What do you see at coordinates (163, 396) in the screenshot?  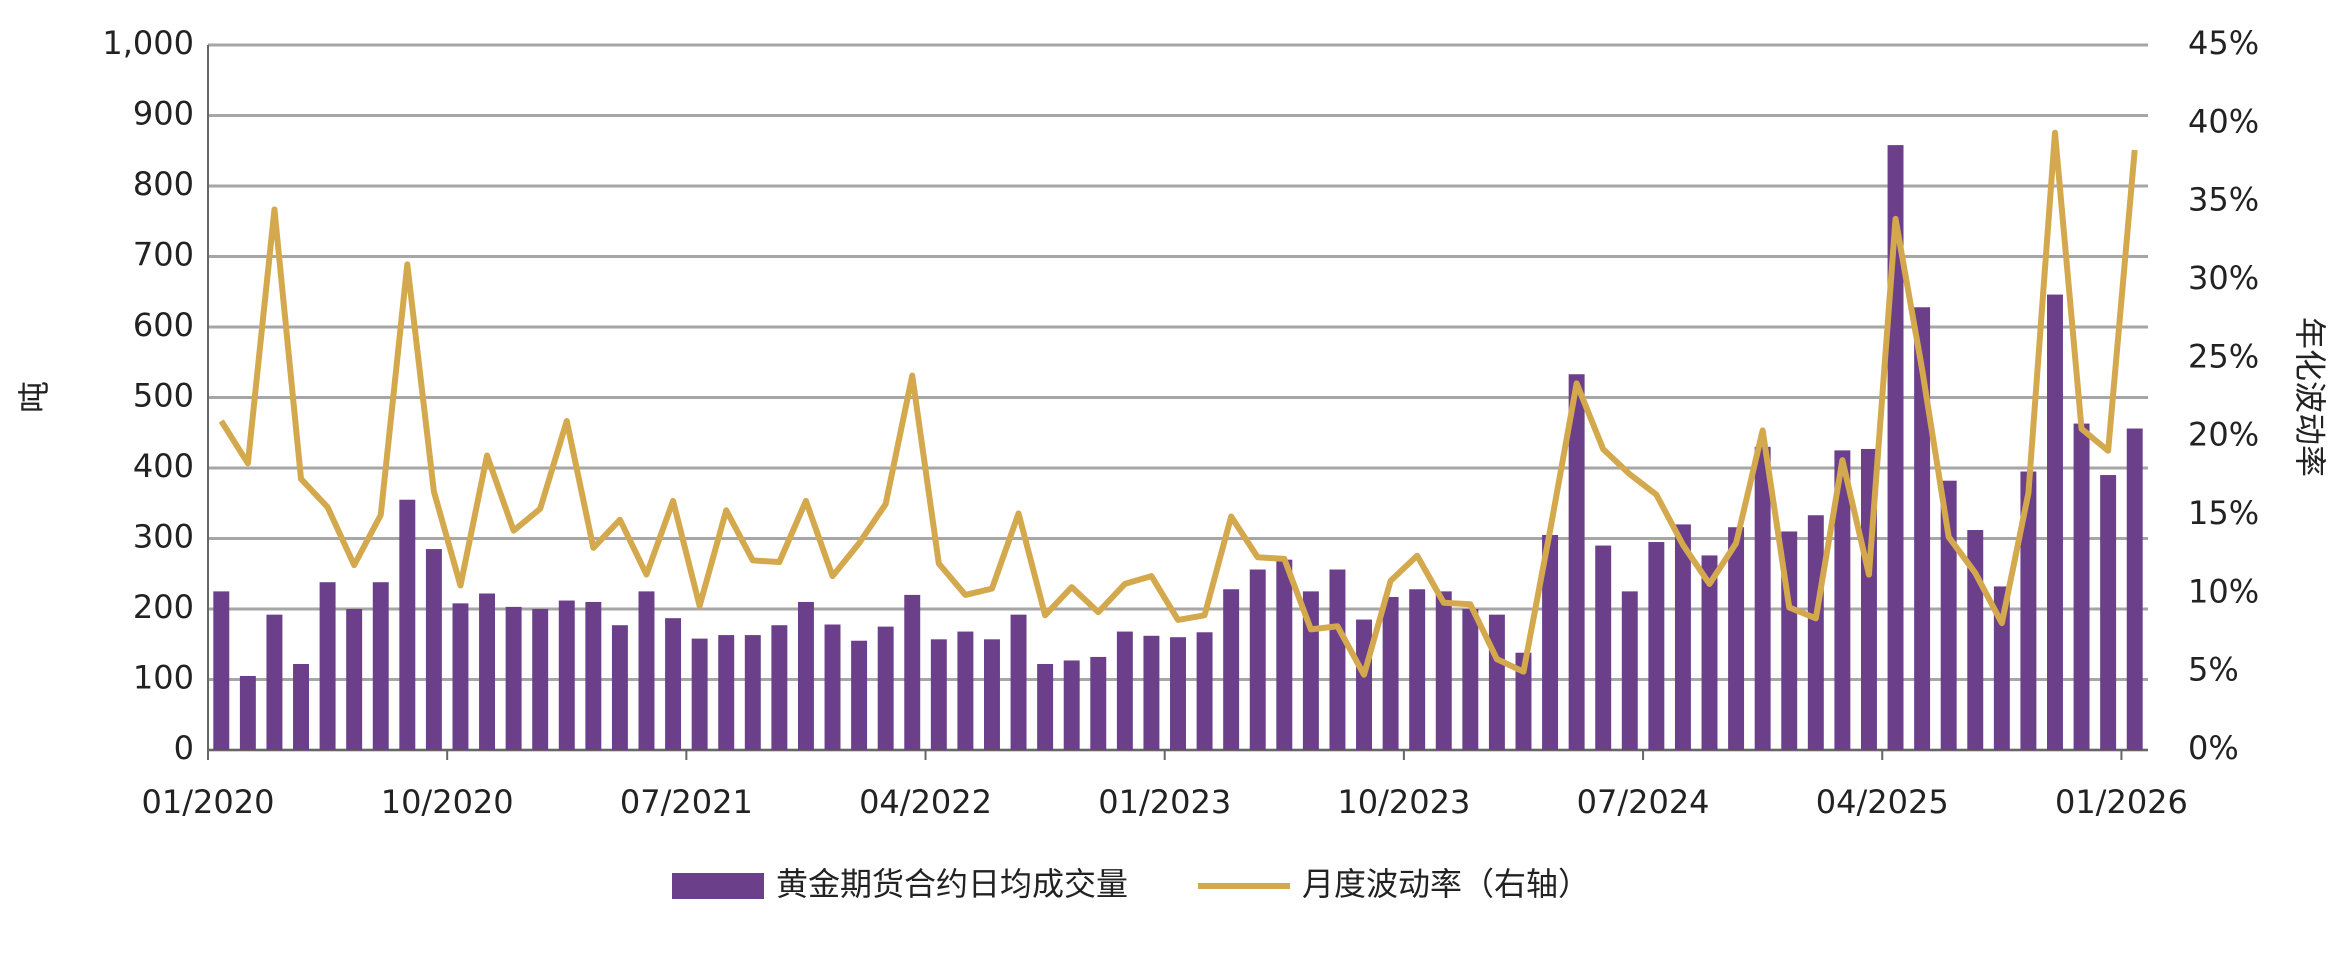 I see `y-tick-label: 500` at bounding box center [163, 396].